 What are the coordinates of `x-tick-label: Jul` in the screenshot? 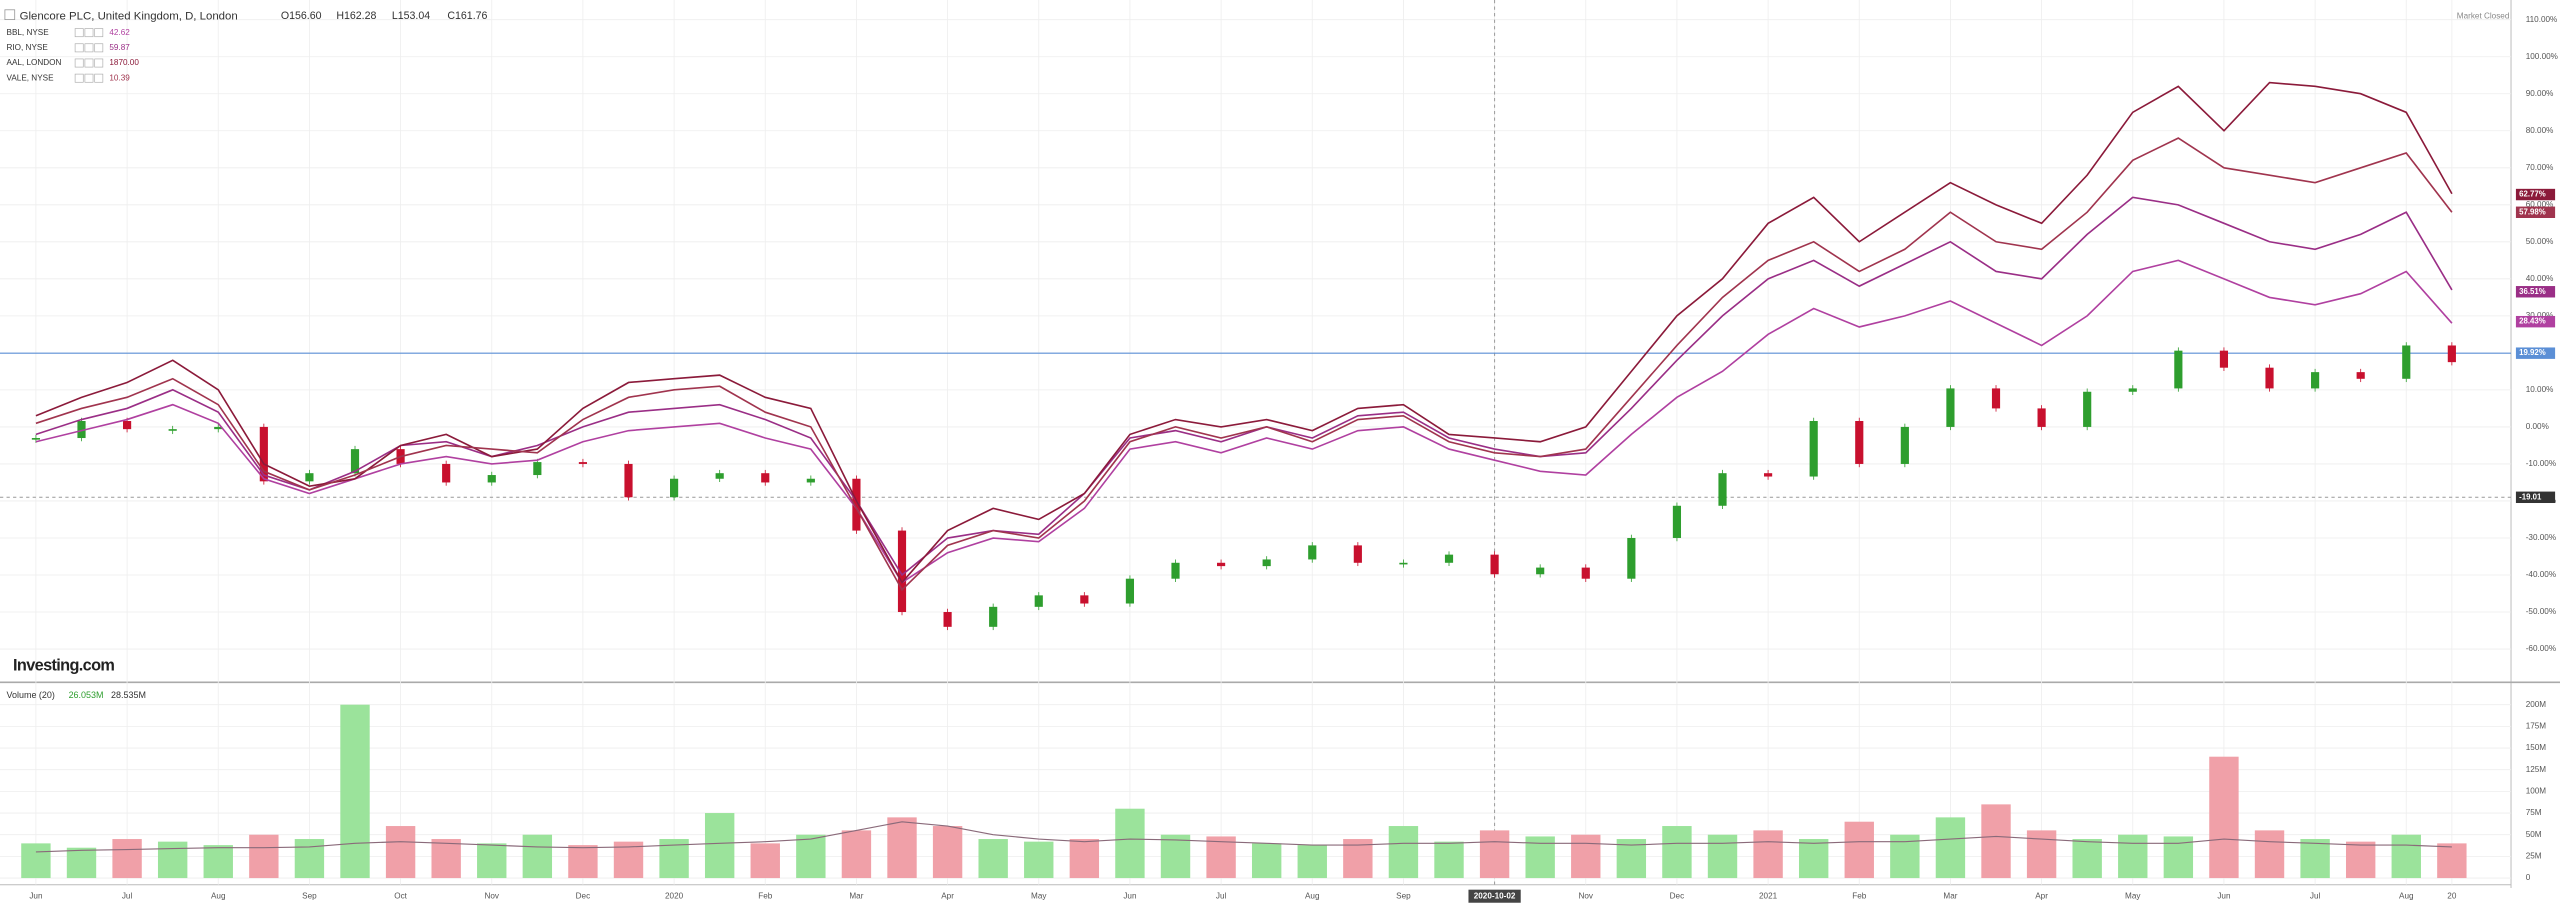 It's located at (2315, 895).